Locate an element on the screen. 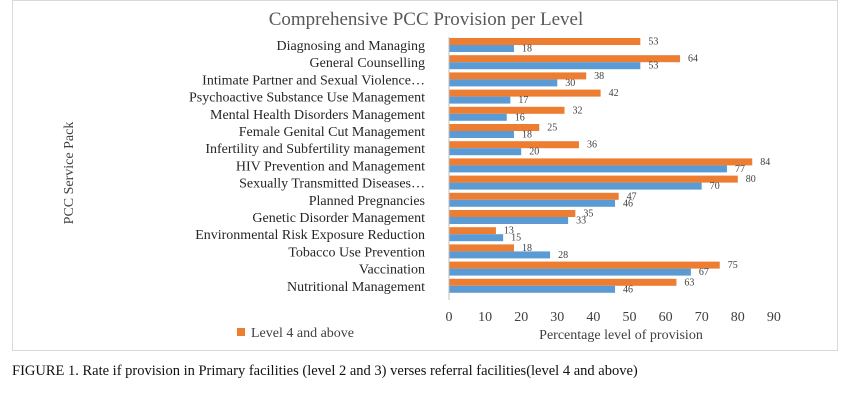  value-label-level-4-and-above-hiv-prevention-and-management: 84 is located at coordinates (765, 162).